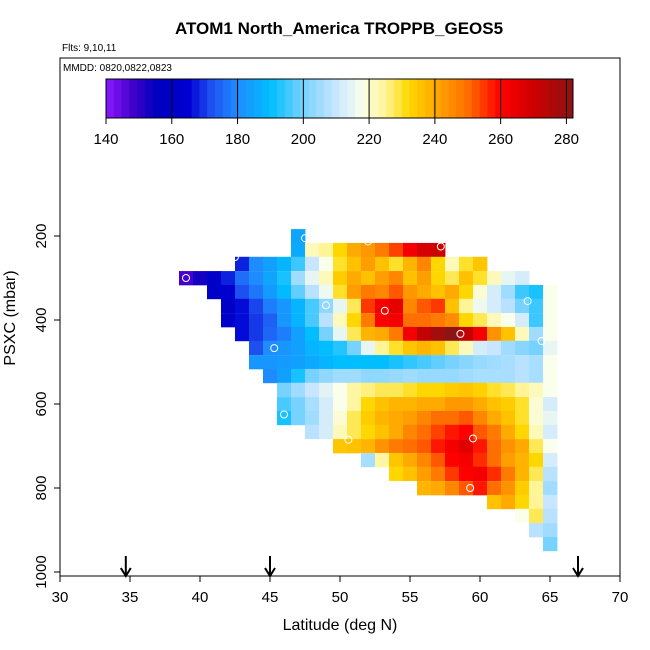 The height and width of the screenshot is (650, 650). I want to click on colorbar-tick-label: 140, so click(105, 139).